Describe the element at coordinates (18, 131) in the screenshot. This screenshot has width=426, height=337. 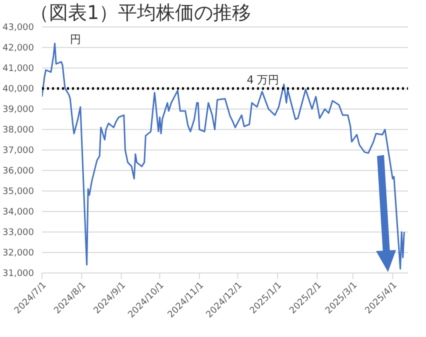
I see `y-tick-label: 38,000` at that location.